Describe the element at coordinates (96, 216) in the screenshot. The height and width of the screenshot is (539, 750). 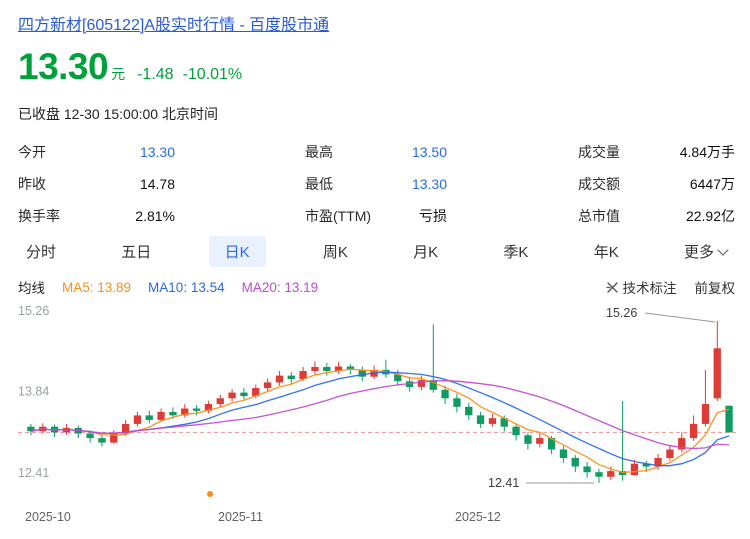
I see `stat-turnover-rate: 换手率 2.81%` at that location.